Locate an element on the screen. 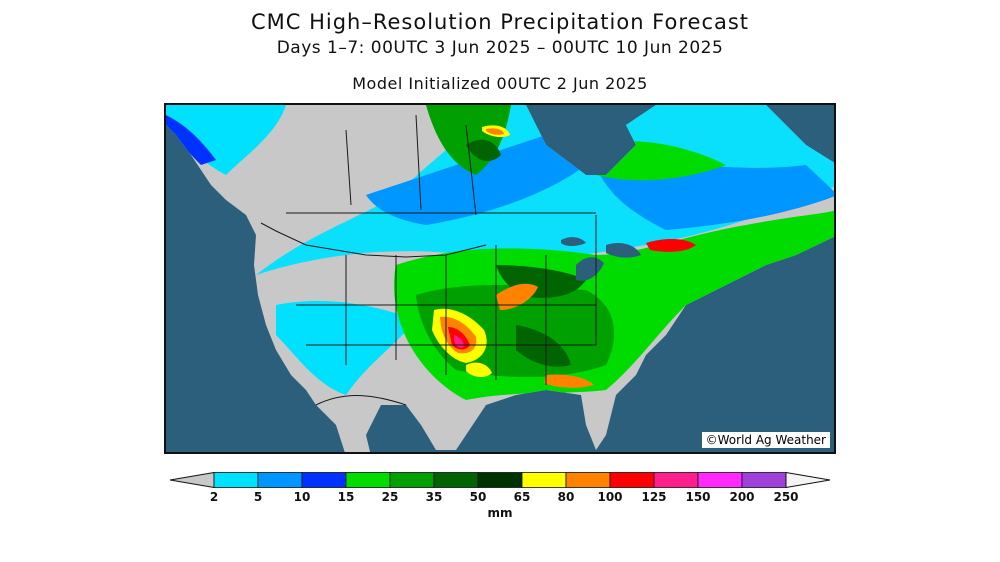 This screenshot has width=1000, height=562. colorbar-tick-label: 10 is located at coordinates (302, 497).